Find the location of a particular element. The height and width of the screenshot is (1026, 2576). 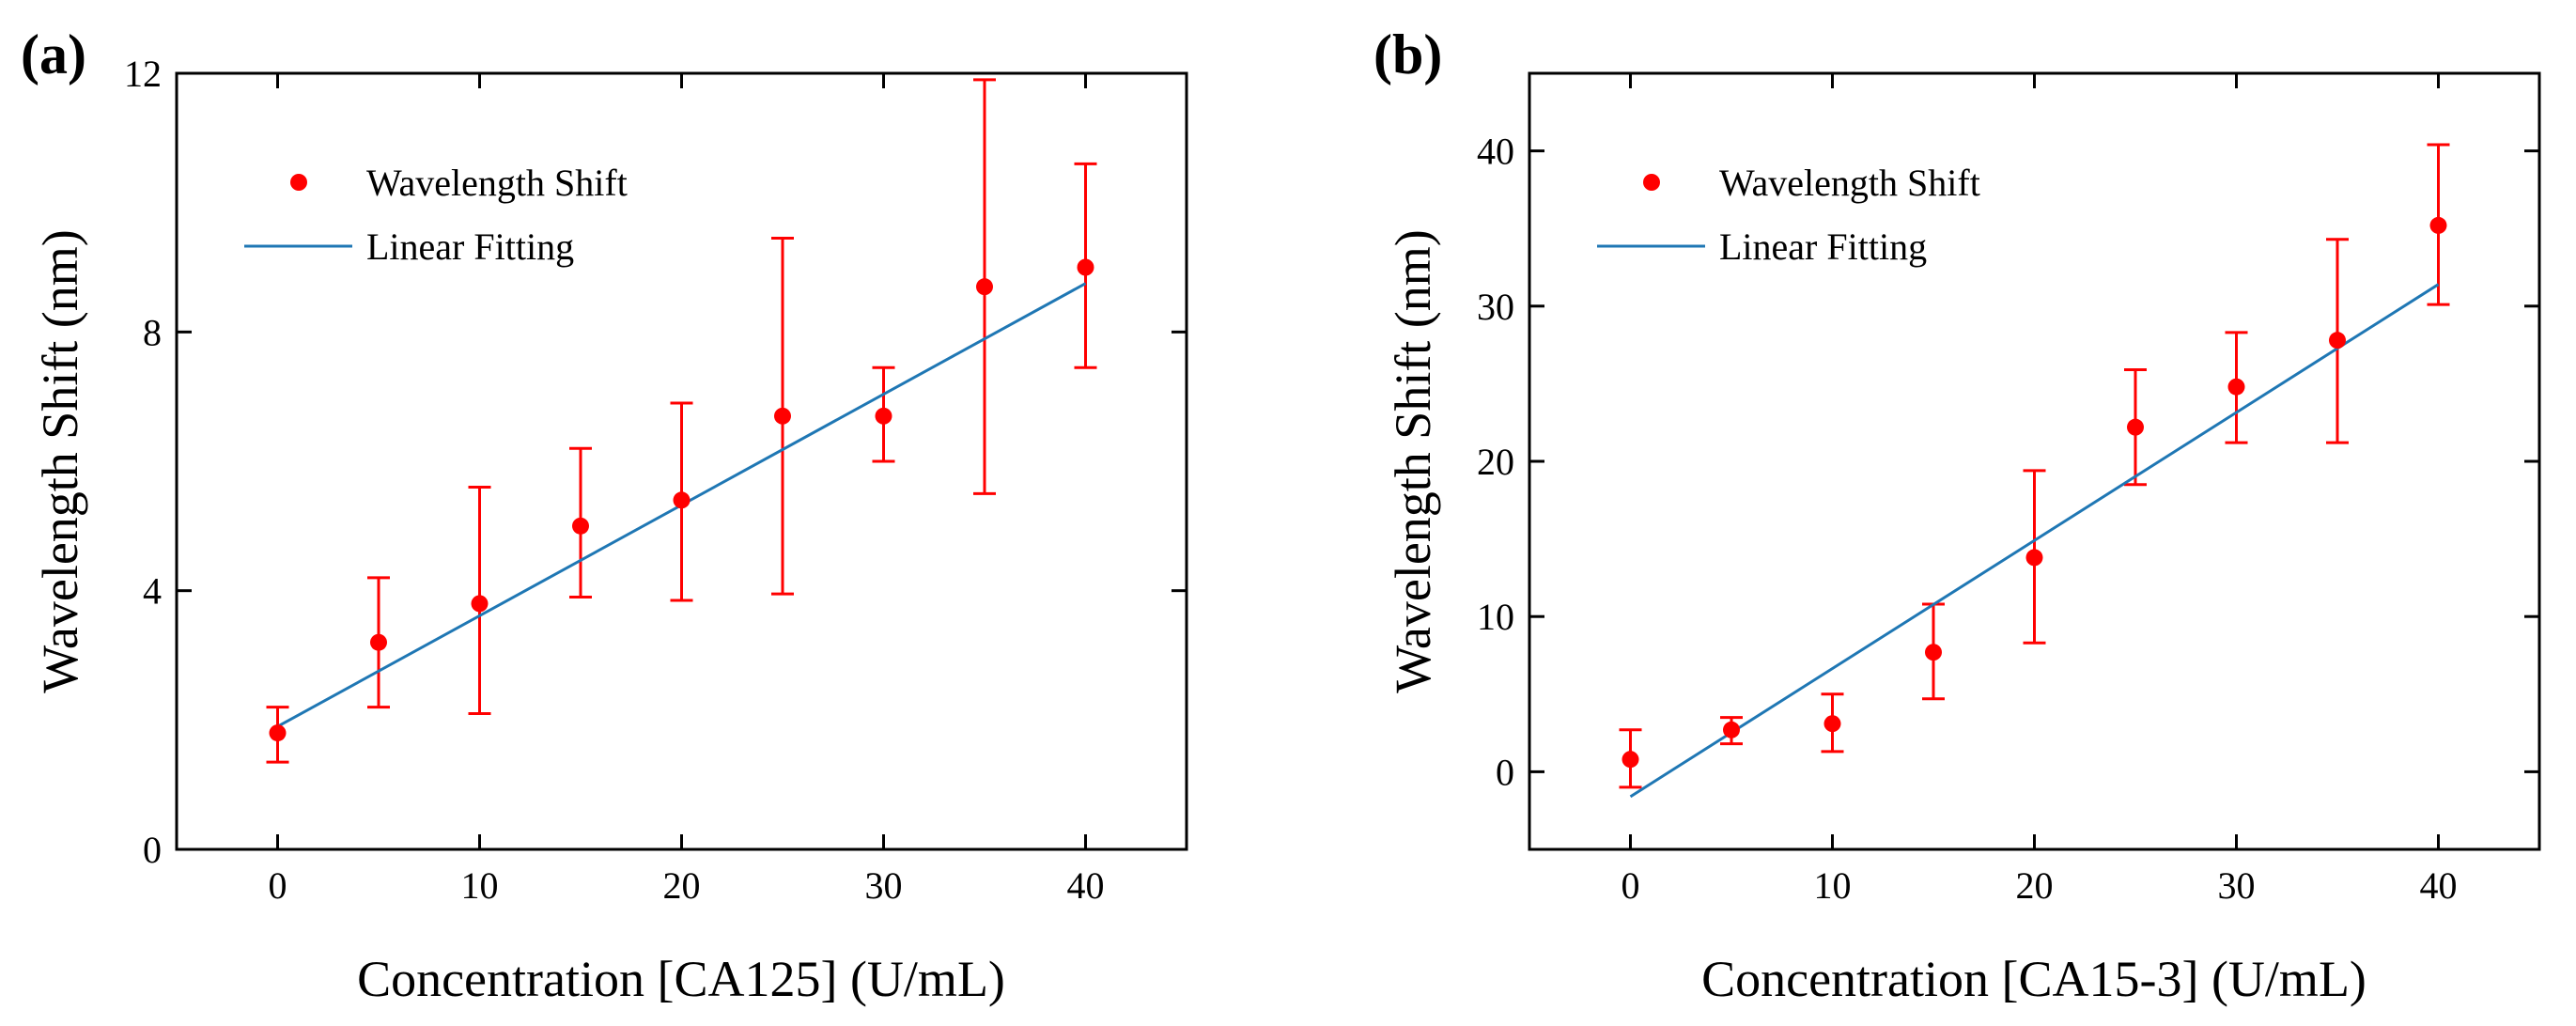

y-tick-label: 40 is located at coordinates (1496, 152).